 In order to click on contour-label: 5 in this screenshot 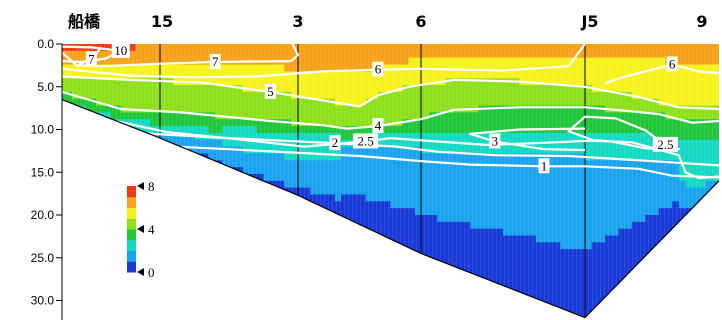, I will do `click(270, 91)`.